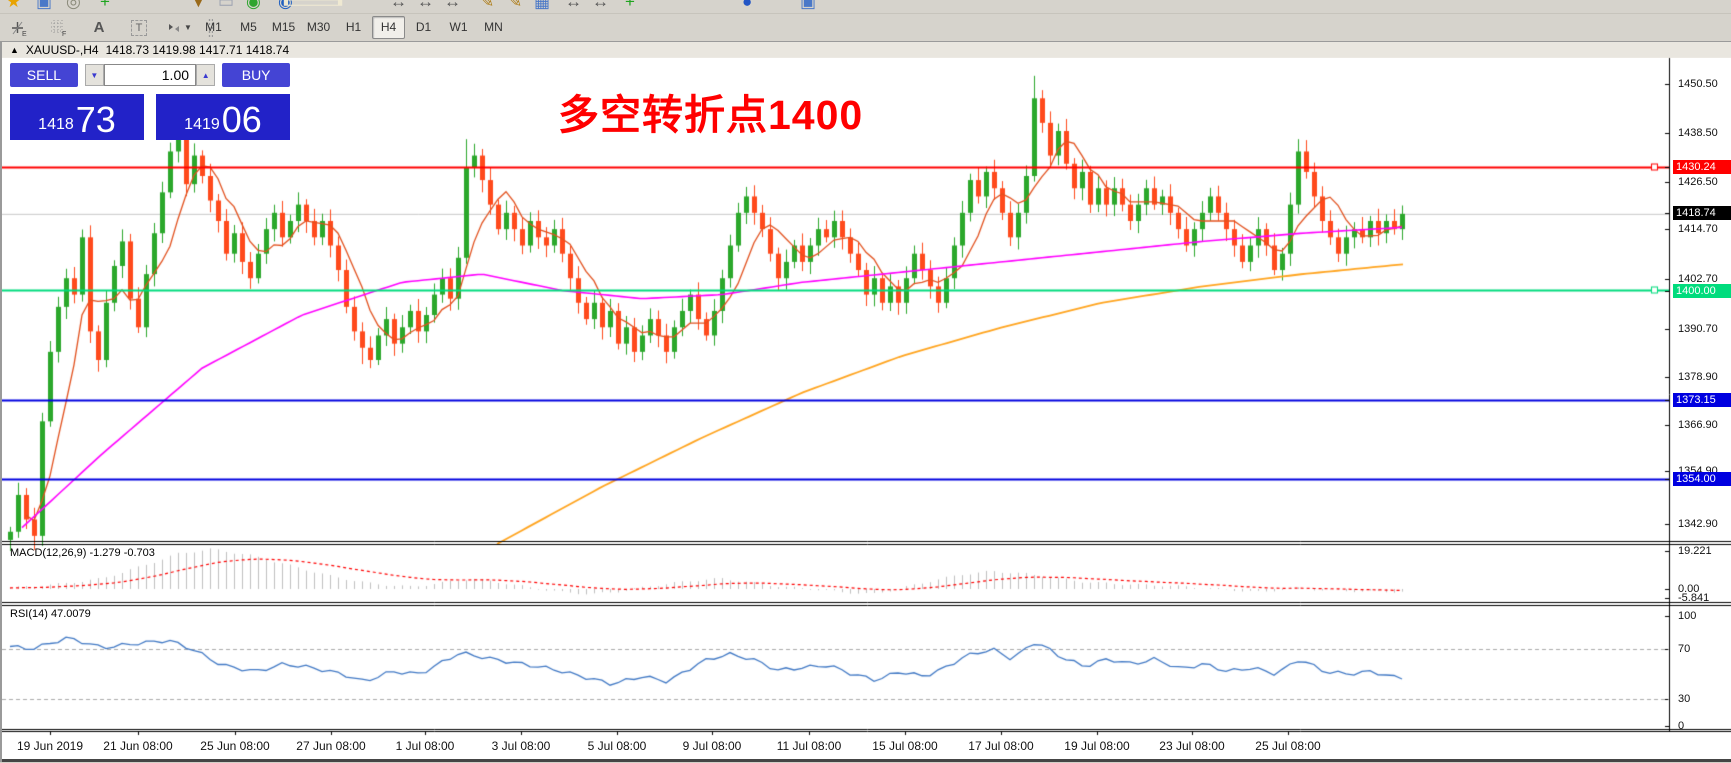 Image resolution: width=1731 pixels, height=763 pixels. Describe the element at coordinates (64, 34) in the screenshot. I see `crosshair-f-label: F` at that location.